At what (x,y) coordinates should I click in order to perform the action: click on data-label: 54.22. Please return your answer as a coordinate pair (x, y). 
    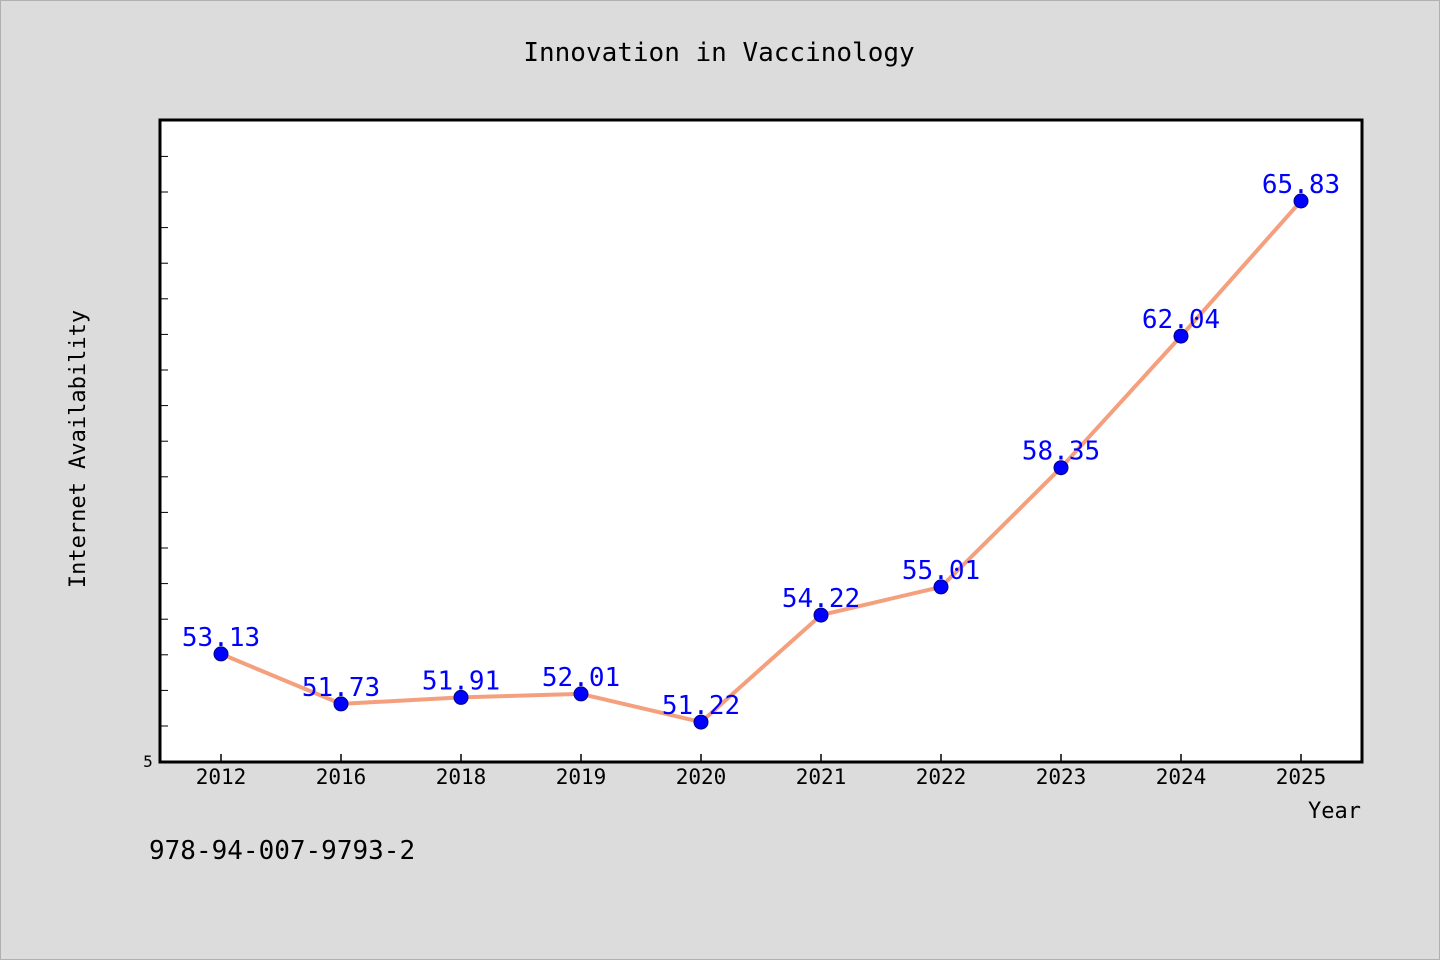
    Looking at the image, I should click on (821, 599).